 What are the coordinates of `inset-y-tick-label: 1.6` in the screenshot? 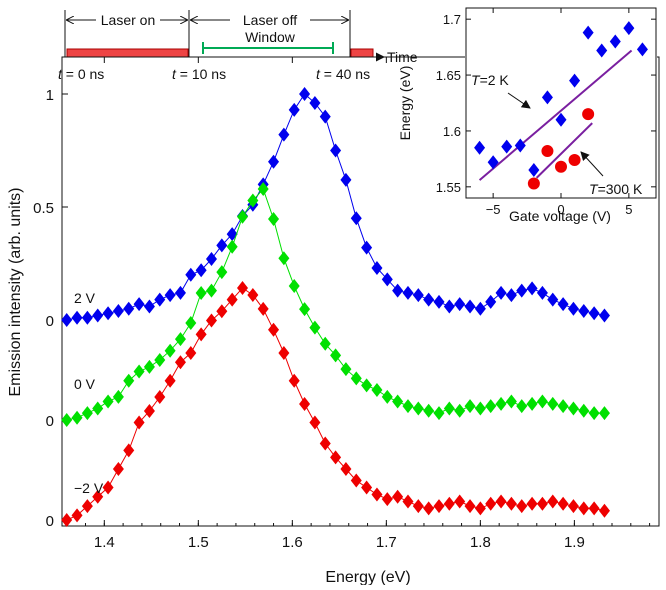 It's located at (452, 131).